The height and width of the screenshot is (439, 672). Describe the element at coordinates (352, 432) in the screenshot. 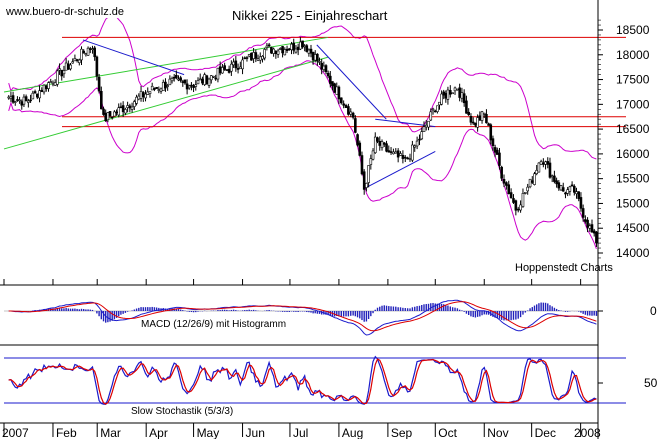

I see `x-tick-label: Aug` at that location.